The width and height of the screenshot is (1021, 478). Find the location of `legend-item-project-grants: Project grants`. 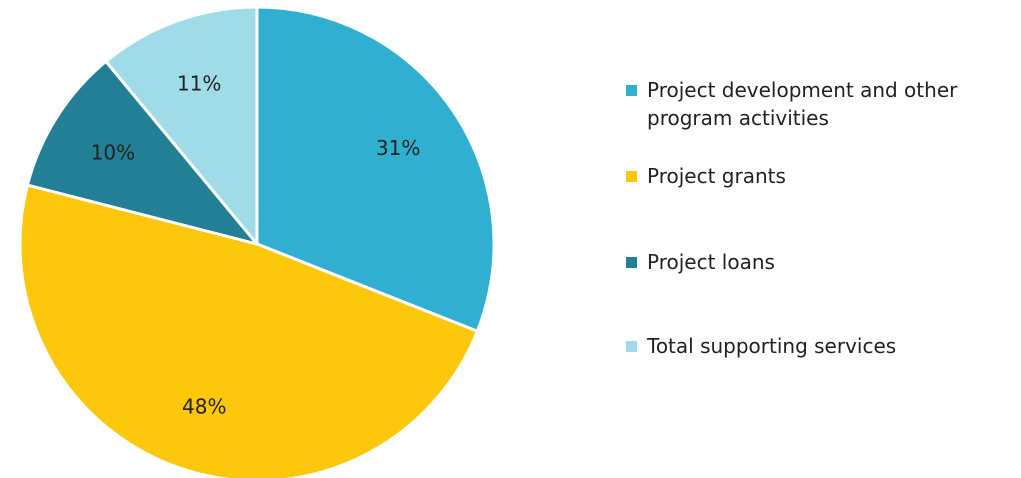

legend-item-project-grants: Project grants is located at coordinates (811, 176).